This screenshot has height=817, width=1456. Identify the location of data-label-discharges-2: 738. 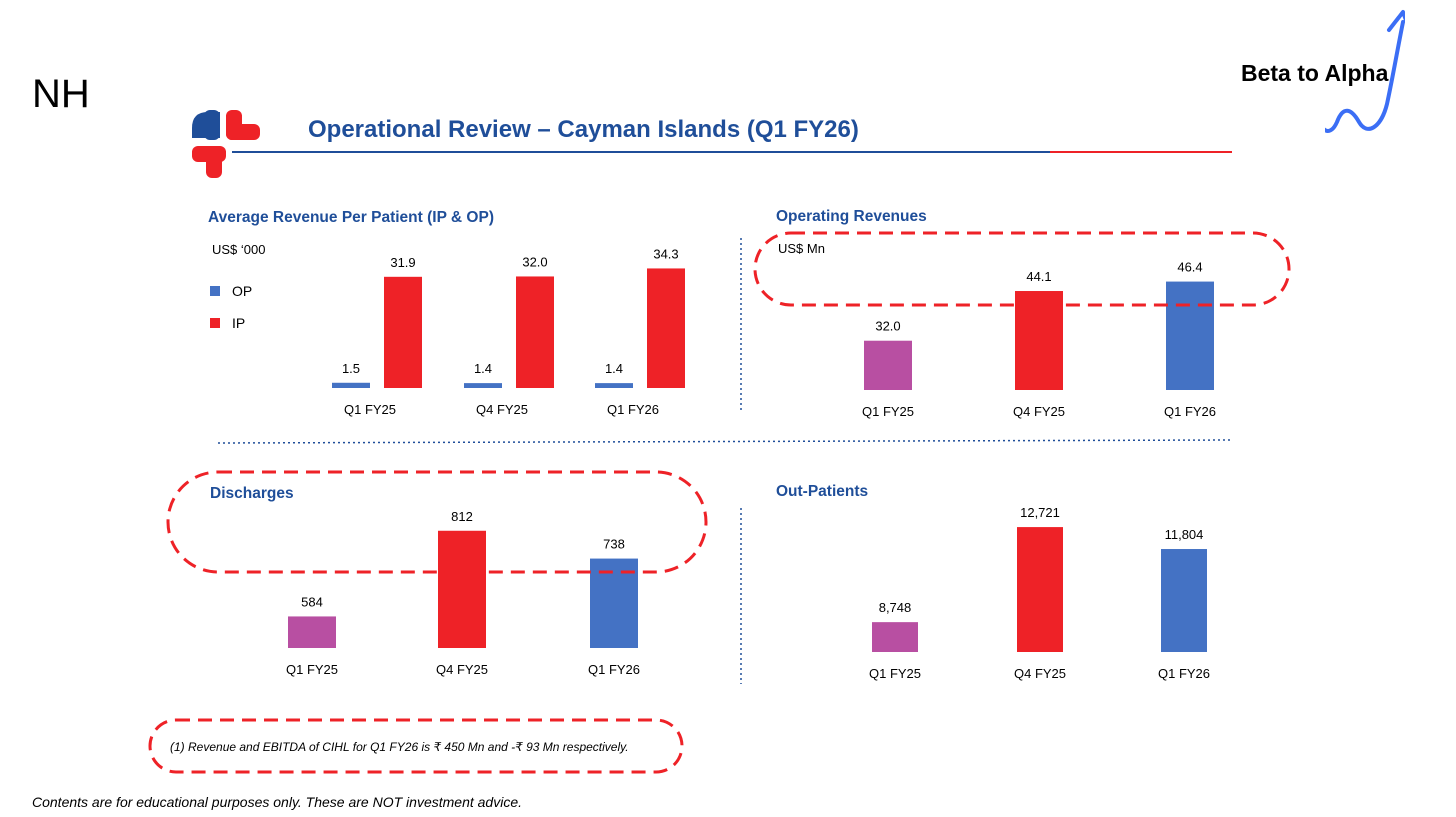
(614, 544).